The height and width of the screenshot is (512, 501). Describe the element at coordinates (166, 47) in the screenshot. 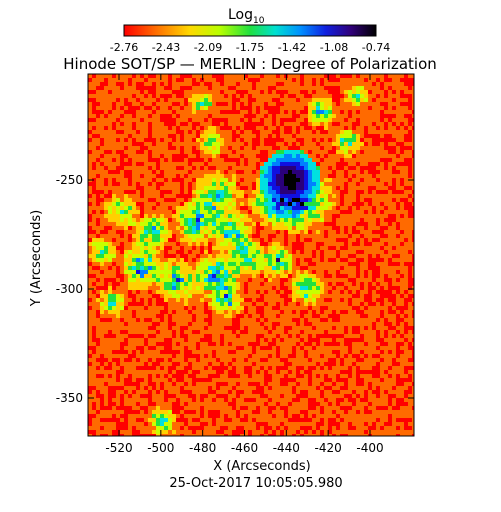

I see `colorbar-tick-label: -2.43` at that location.